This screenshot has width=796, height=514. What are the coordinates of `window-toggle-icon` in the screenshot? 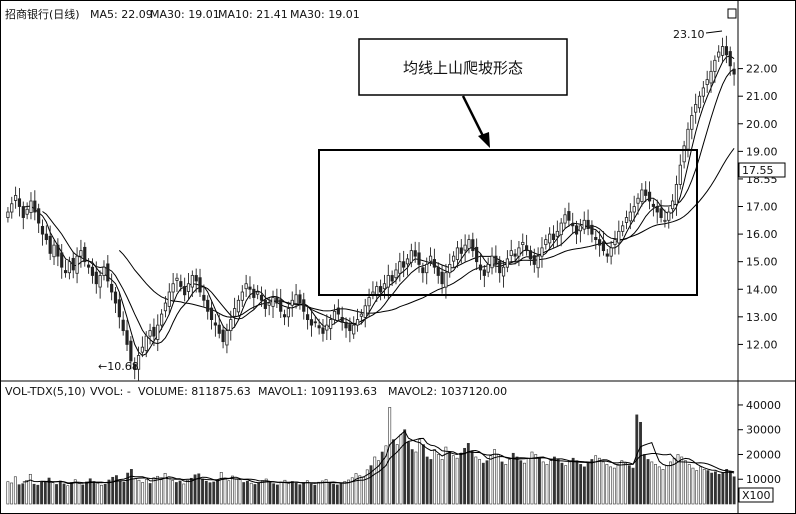 It's located at (732, 13).